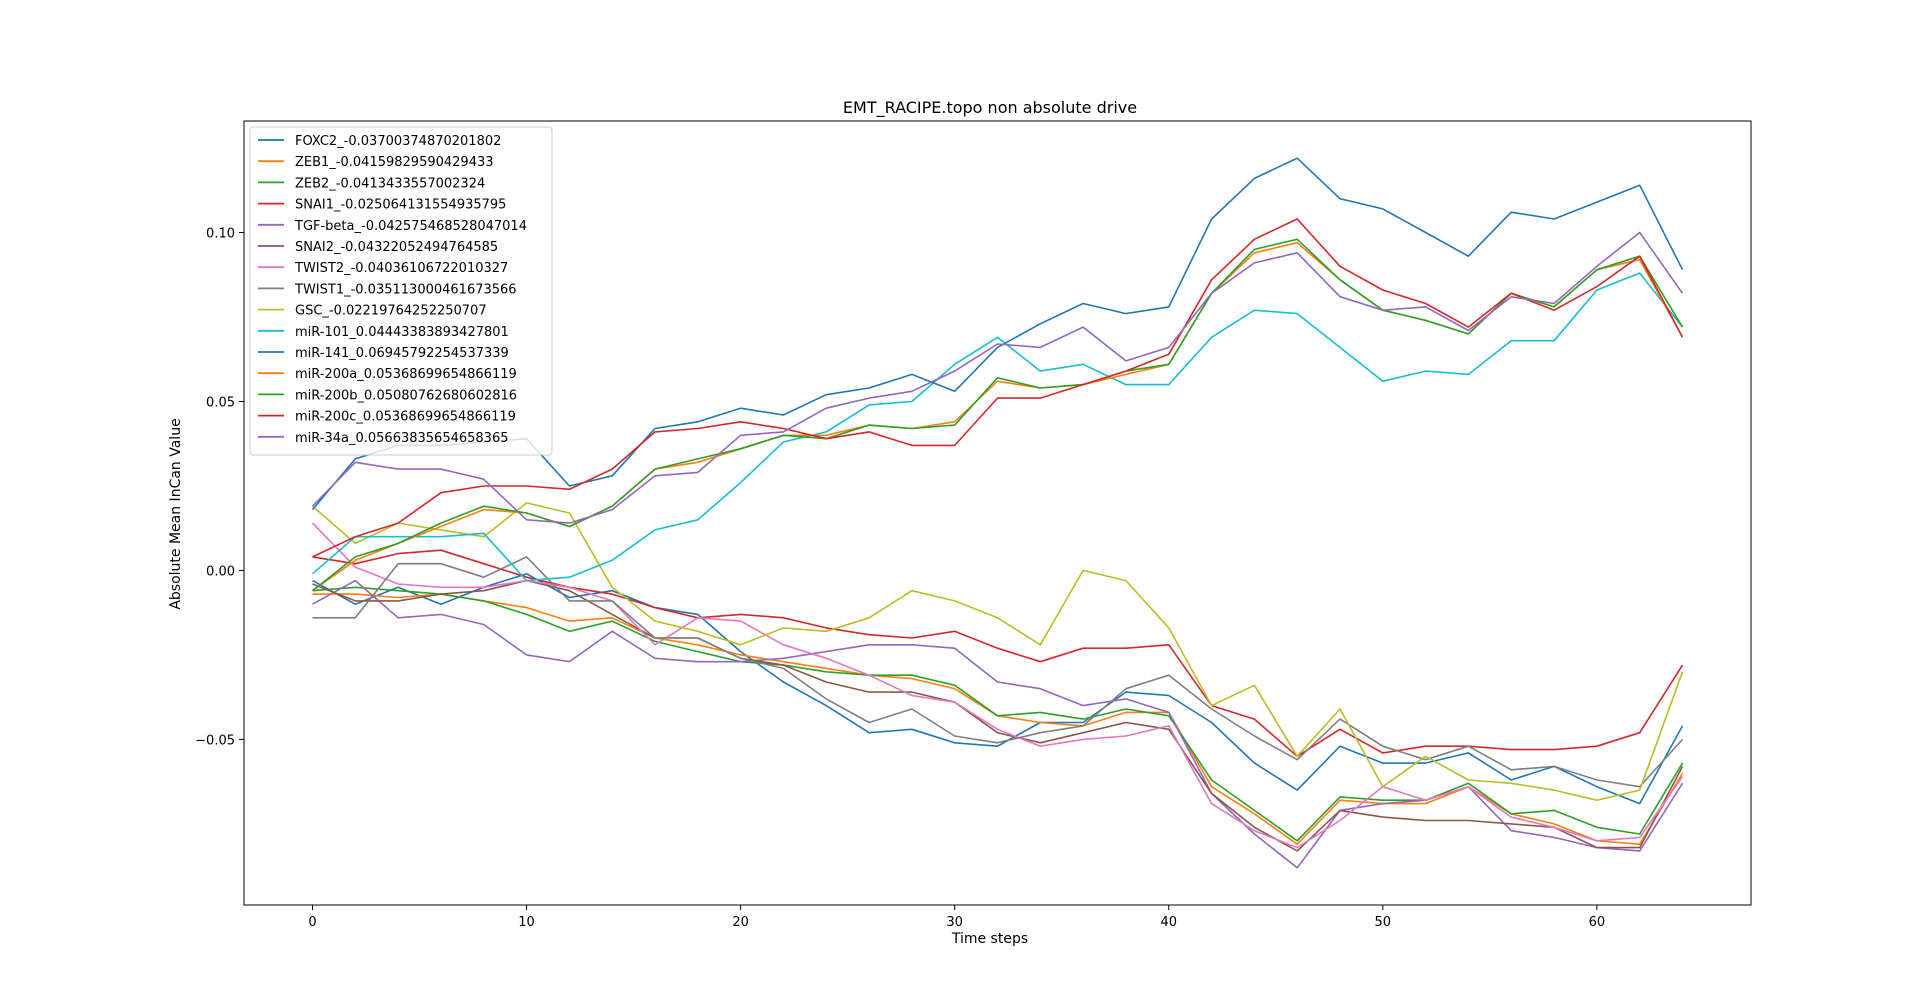 The height and width of the screenshot is (1003, 1920). What do you see at coordinates (989, 939) in the screenshot?
I see `x-axis-label: Time steps` at bounding box center [989, 939].